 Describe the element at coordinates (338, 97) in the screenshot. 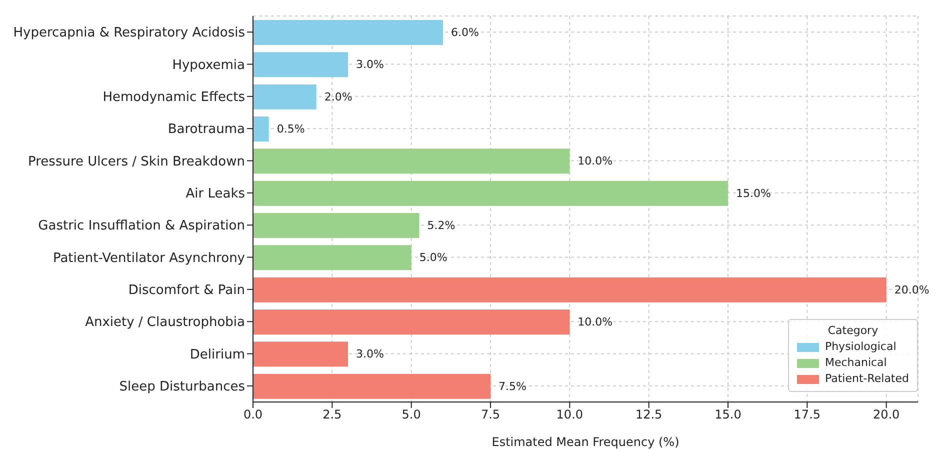

I see `data-label: 2.0%` at that location.